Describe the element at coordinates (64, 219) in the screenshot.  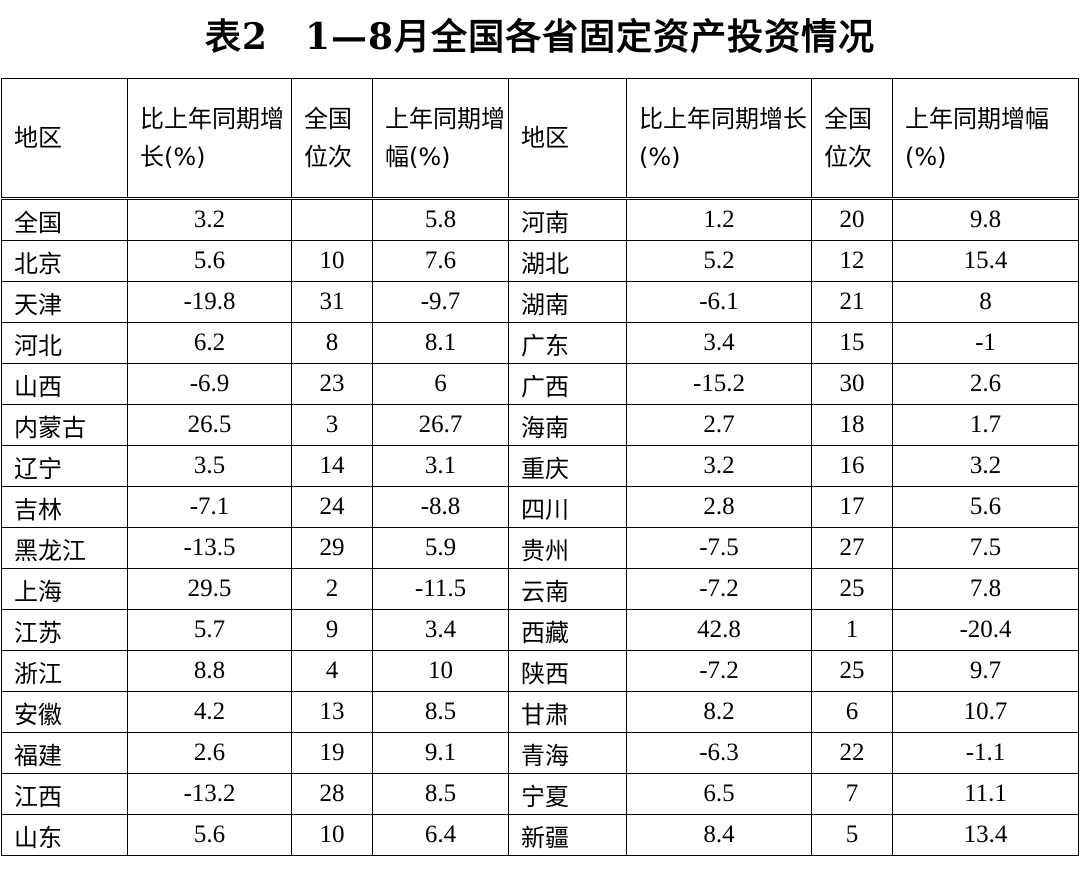
I see `cell-region: 全国` at that location.